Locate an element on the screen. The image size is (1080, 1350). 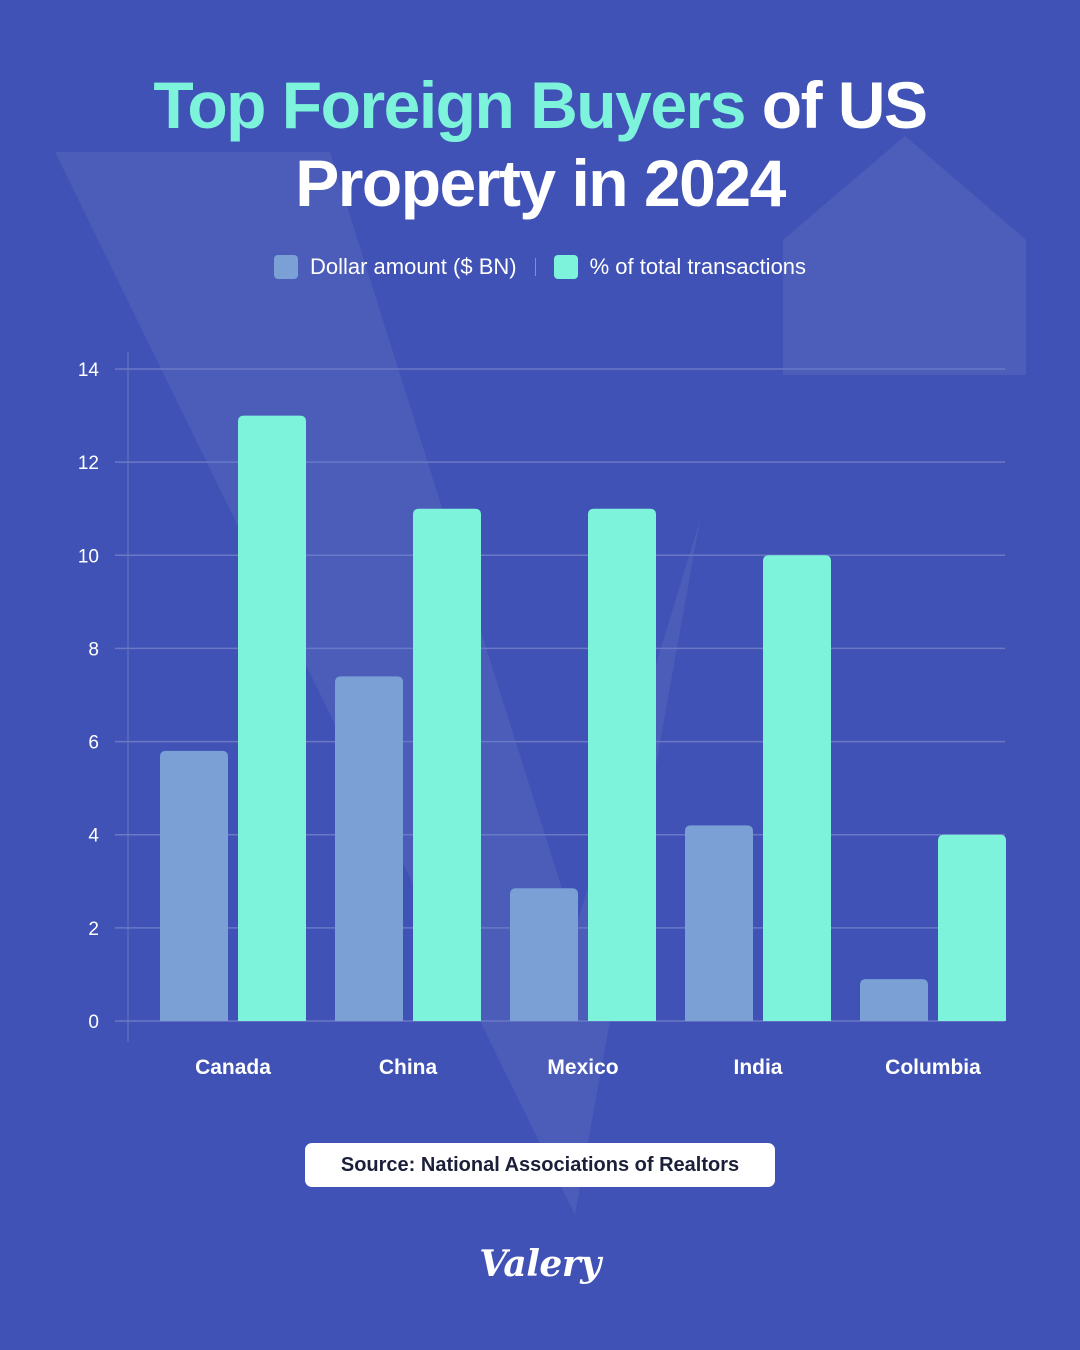
y-tick-label: 10 is located at coordinates (88, 556).